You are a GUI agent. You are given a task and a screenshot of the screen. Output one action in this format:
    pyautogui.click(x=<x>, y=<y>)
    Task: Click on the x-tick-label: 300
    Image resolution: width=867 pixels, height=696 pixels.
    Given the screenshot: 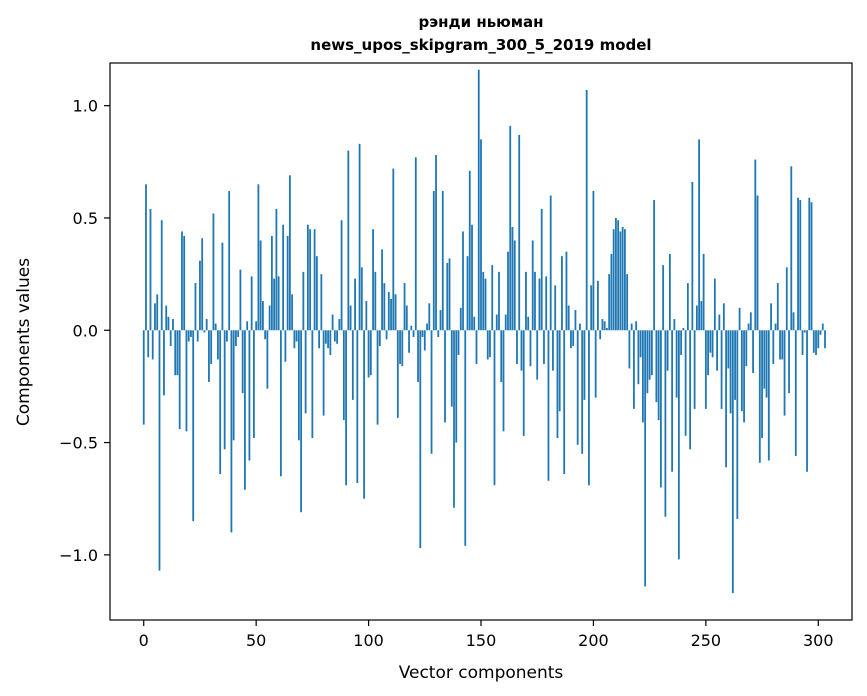 What is the action you would take?
    pyautogui.click(x=818, y=640)
    